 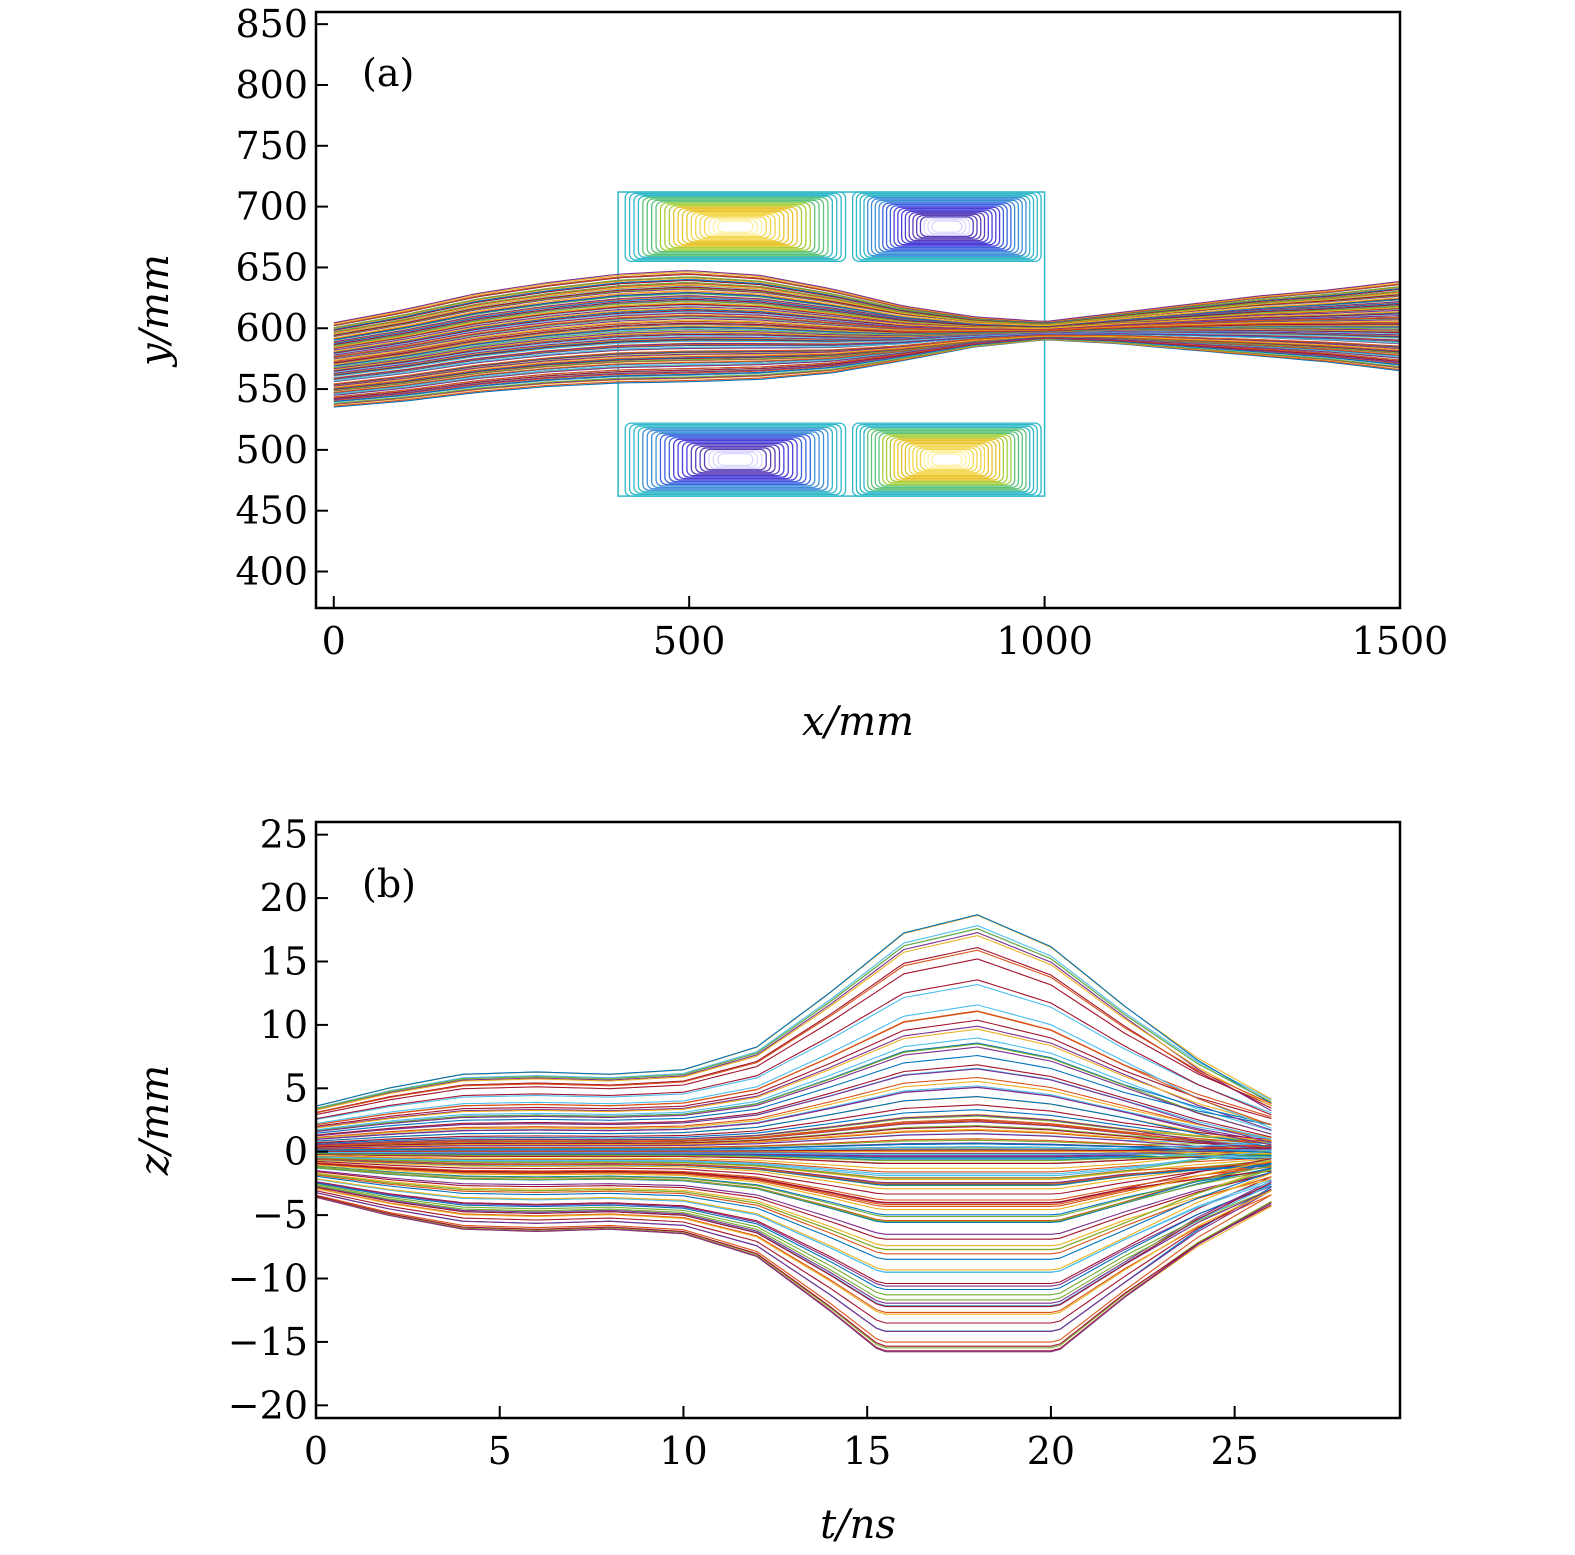 What do you see at coordinates (271, 511) in the screenshot?
I see `panel-a-y-tick-label: 450` at bounding box center [271, 511].